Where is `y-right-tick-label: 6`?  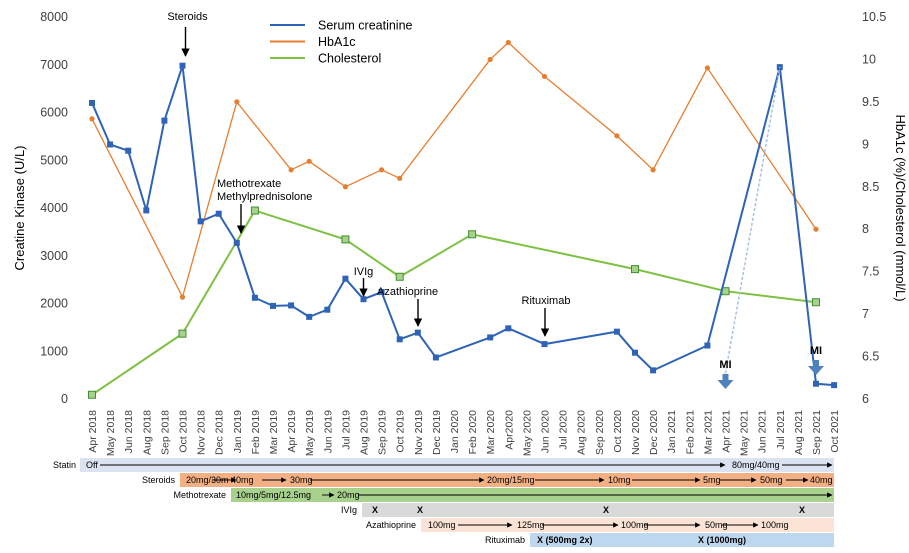
y-right-tick-label: 6 is located at coordinates (865, 399).